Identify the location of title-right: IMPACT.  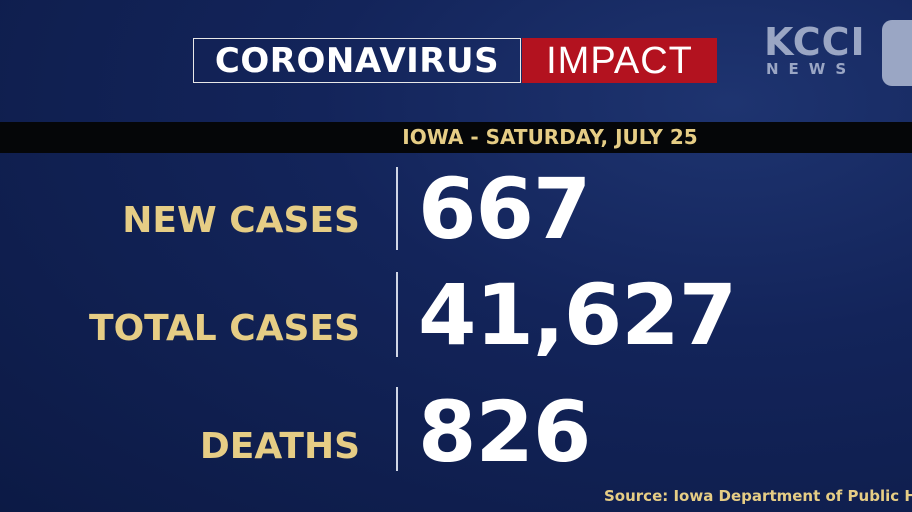
(619, 60).